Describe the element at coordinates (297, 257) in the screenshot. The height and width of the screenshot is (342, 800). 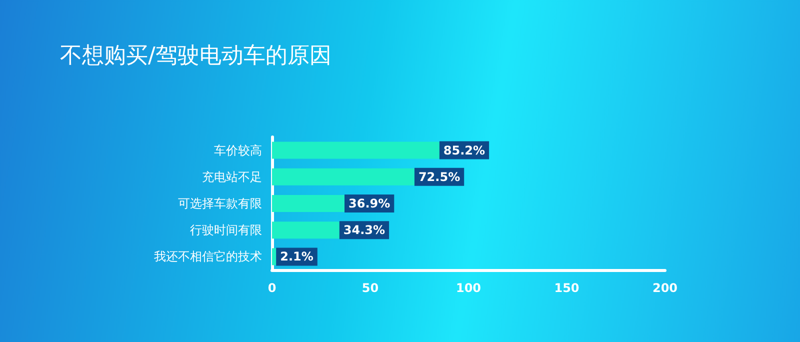
I see `data-label: 2.1%` at that location.